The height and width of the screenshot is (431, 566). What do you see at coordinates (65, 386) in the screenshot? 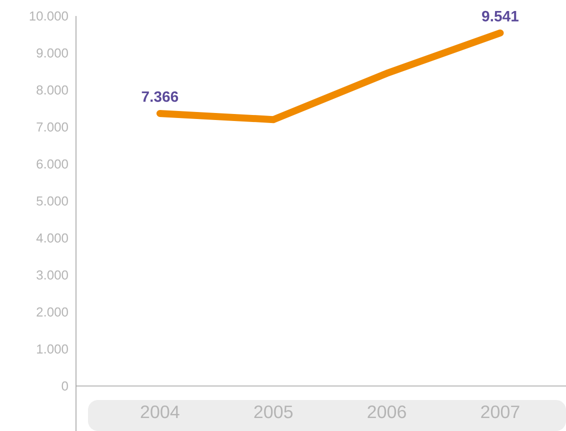
I see `y-tick-label: 0` at bounding box center [65, 386].